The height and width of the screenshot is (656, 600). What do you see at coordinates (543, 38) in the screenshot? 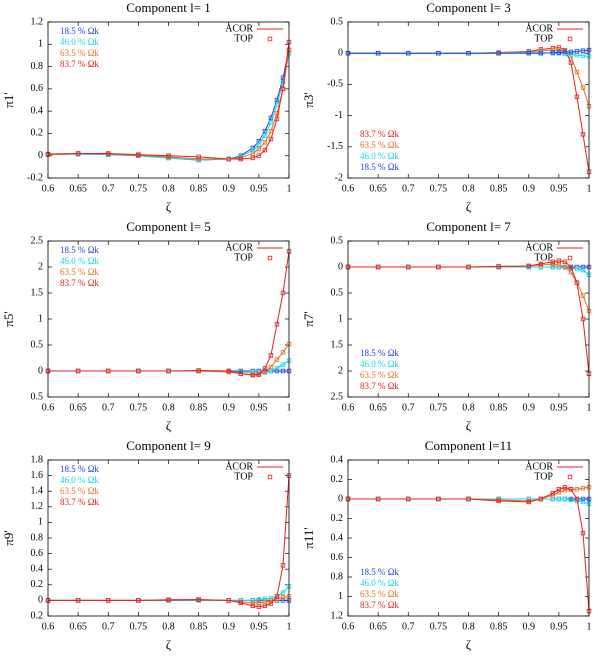
I see `legend-key-label: TOP` at bounding box center [543, 38].